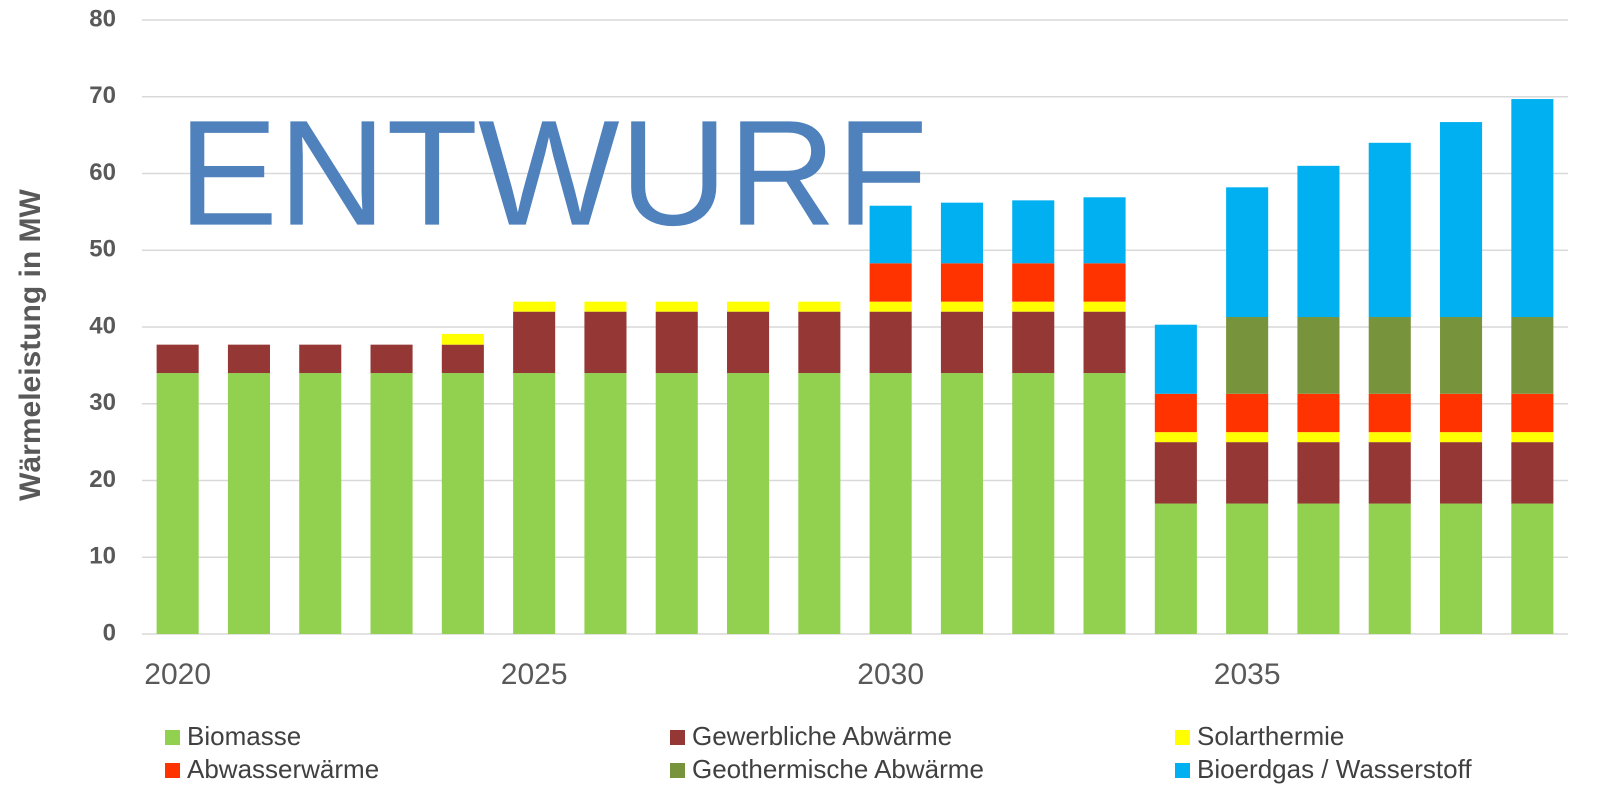  Describe the element at coordinates (102, 172) in the screenshot. I see `y-tick-label: 60` at that location.